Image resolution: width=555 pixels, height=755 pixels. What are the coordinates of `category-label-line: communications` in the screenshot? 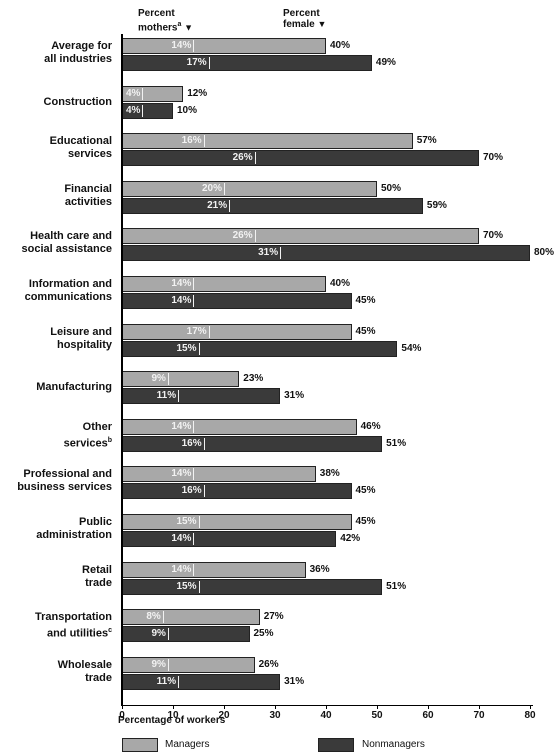 It's located at (68, 297).